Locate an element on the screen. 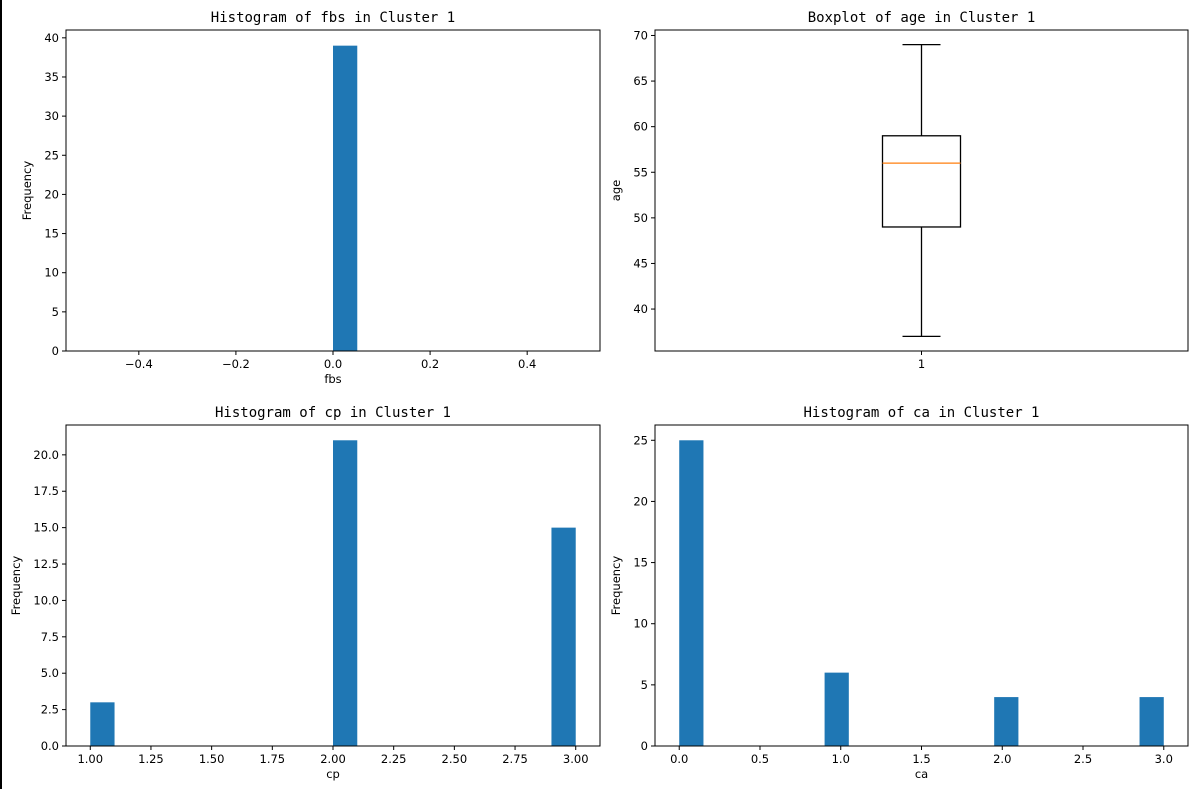 This screenshot has width=1196, height=789. cp-ytick-label: 2.5 is located at coordinates (50, 710).